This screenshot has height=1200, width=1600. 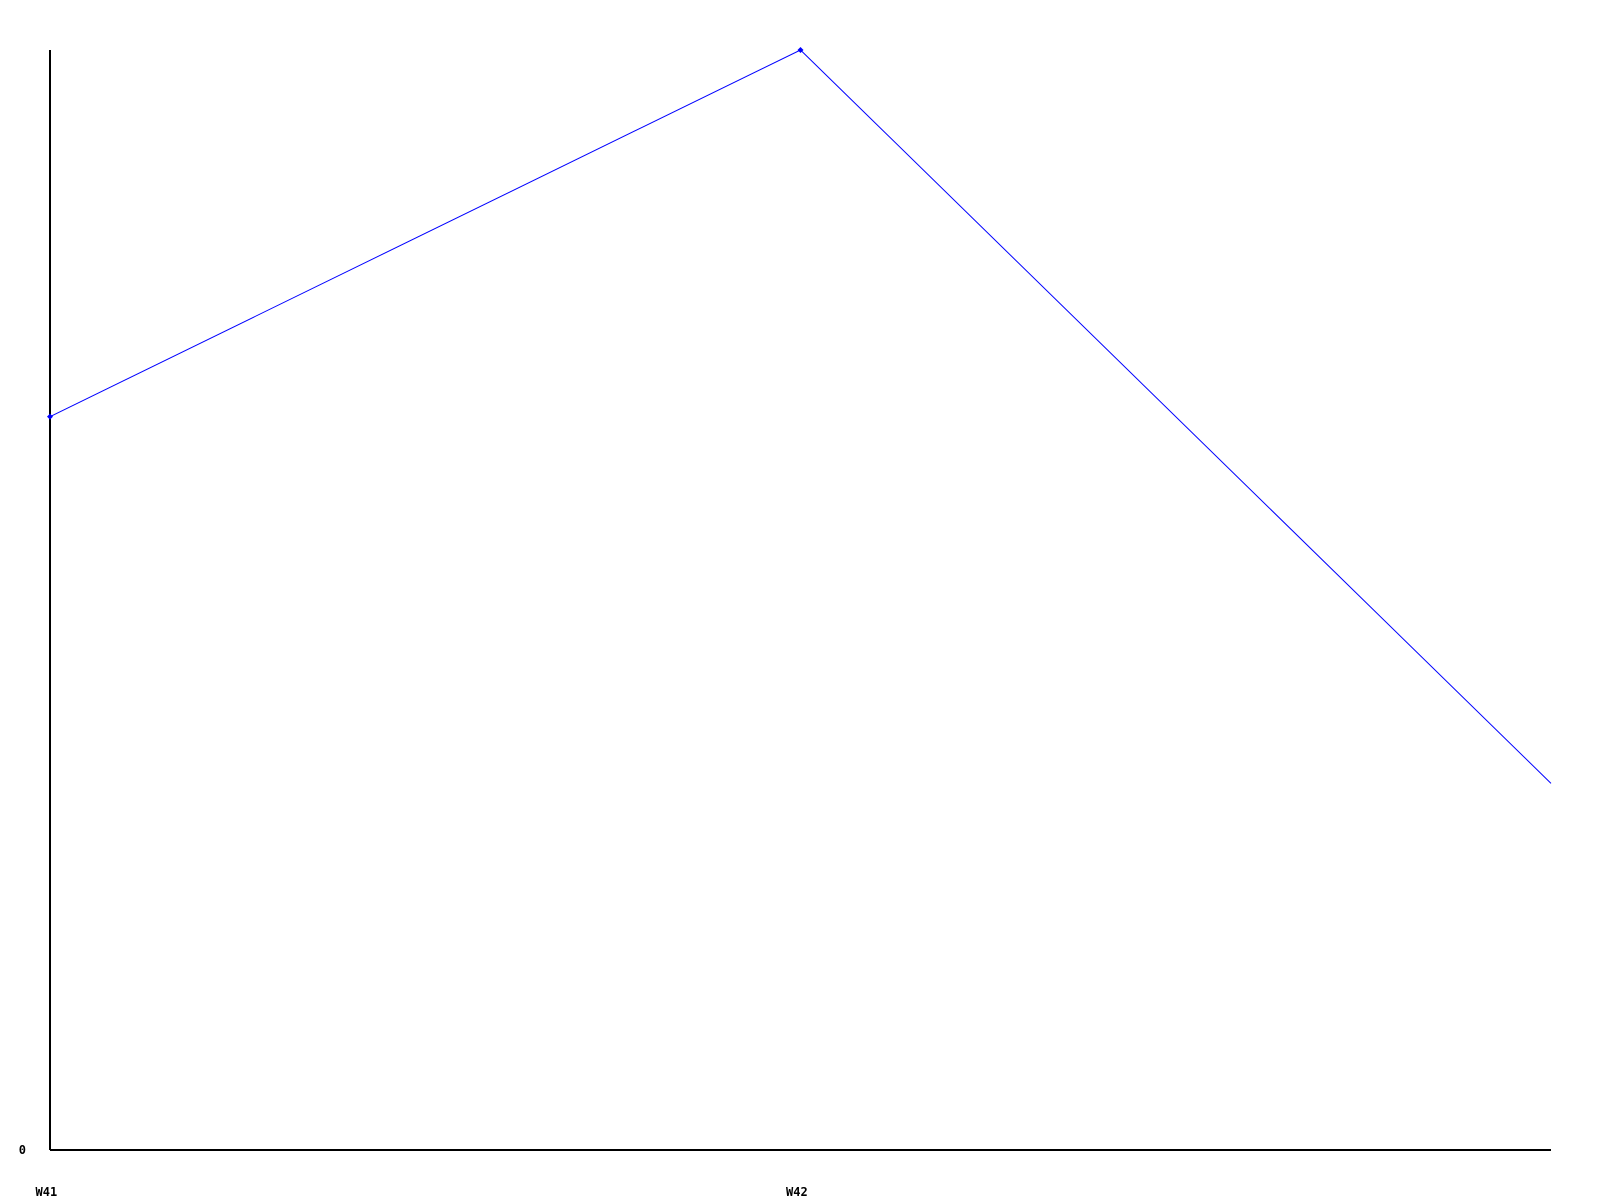 I want to click on y-tick-label-zero: 0, so click(x=22, y=1150).